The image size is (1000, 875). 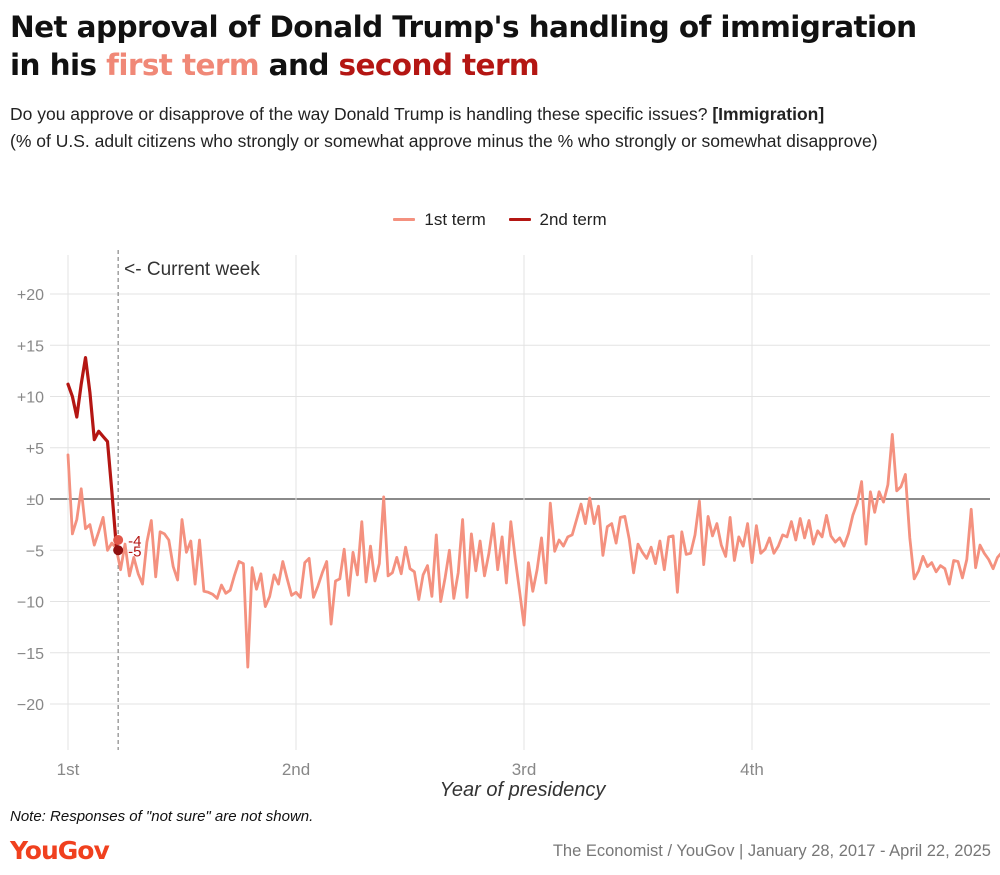 What do you see at coordinates (500, 218) in the screenshot?
I see `chart-legend: 1st term 2nd term` at bounding box center [500, 218].